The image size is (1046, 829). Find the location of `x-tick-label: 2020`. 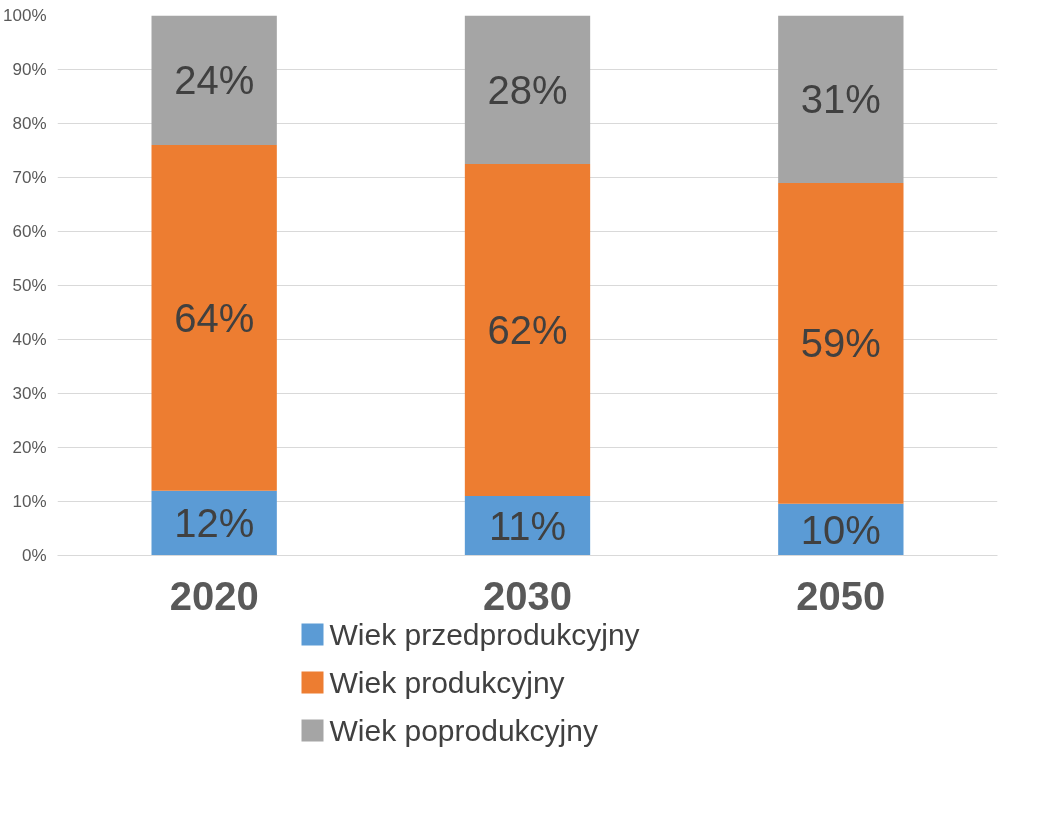

x-tick-label: 2020 is located at coordinates (214, 595).